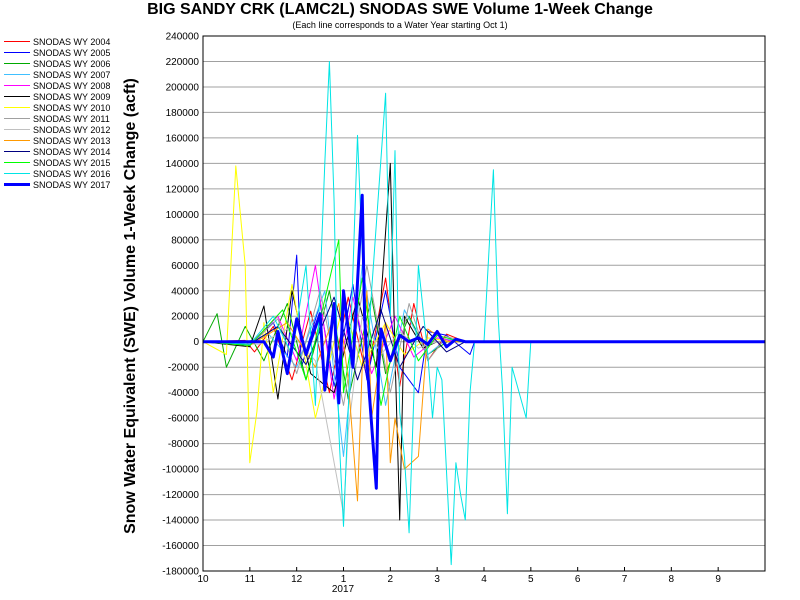 The image size is (800, 600). Describe the element at coordinates (72, 52) in the screenshot. I see `legend-label: SNODAS WY 2005` at that location.